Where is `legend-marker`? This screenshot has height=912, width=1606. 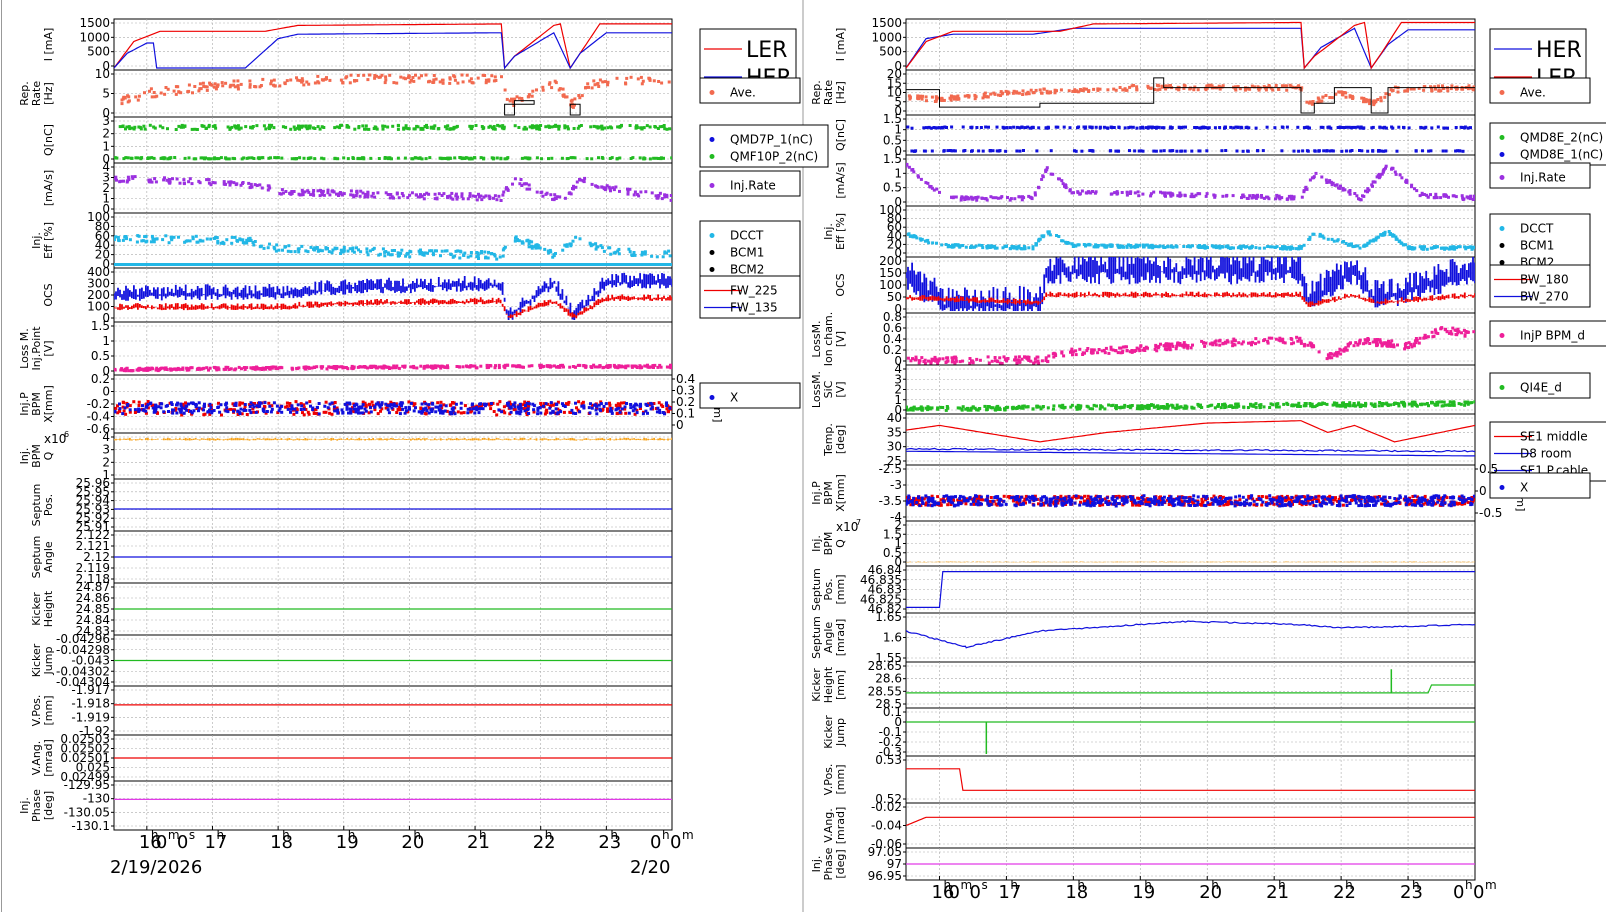 legend-marker is located at coordinates (712, 397).